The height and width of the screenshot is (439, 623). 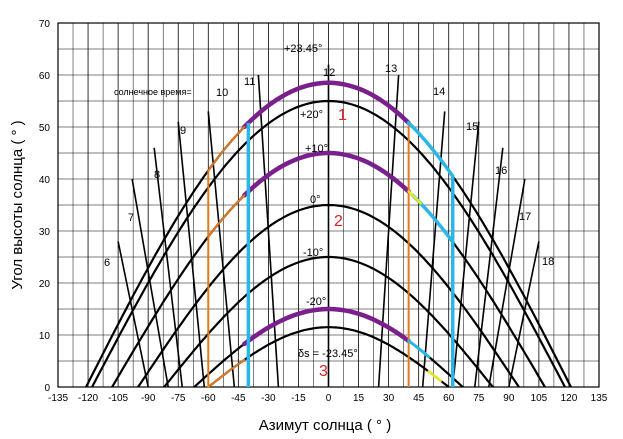 What do you see at coordinates (389, 398) in the screenshot?
I see `x-tick-label: 30` at bounding box center [389, 398].